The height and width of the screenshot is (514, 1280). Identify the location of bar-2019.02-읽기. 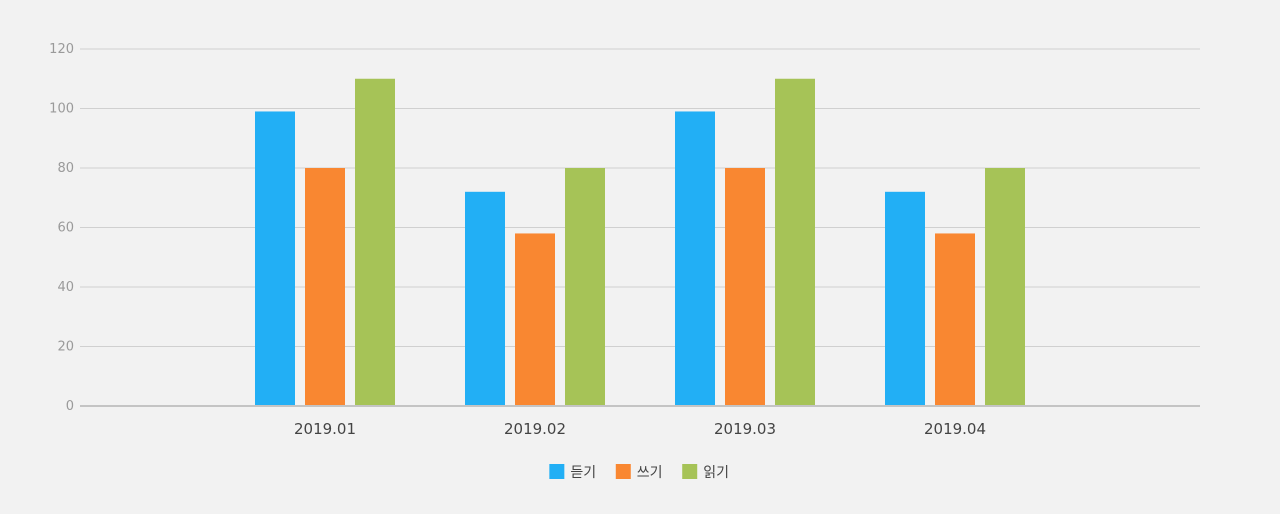
(585, 287).